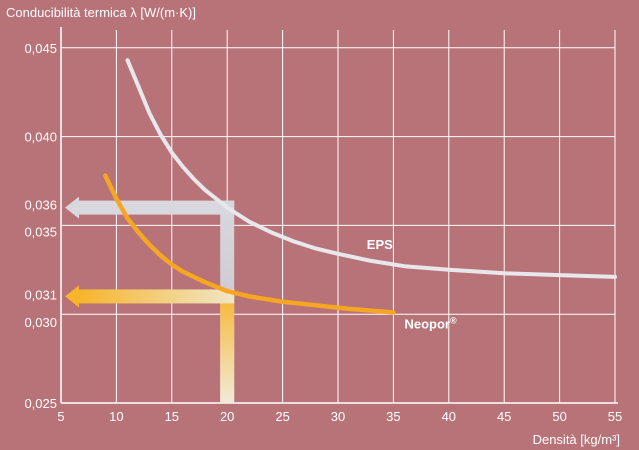 This screenshot has height=450, width=639. Describe the element at coordinates (40, 137) in the screenshot. I see `y-tick-label-5: 0,040` at that location.